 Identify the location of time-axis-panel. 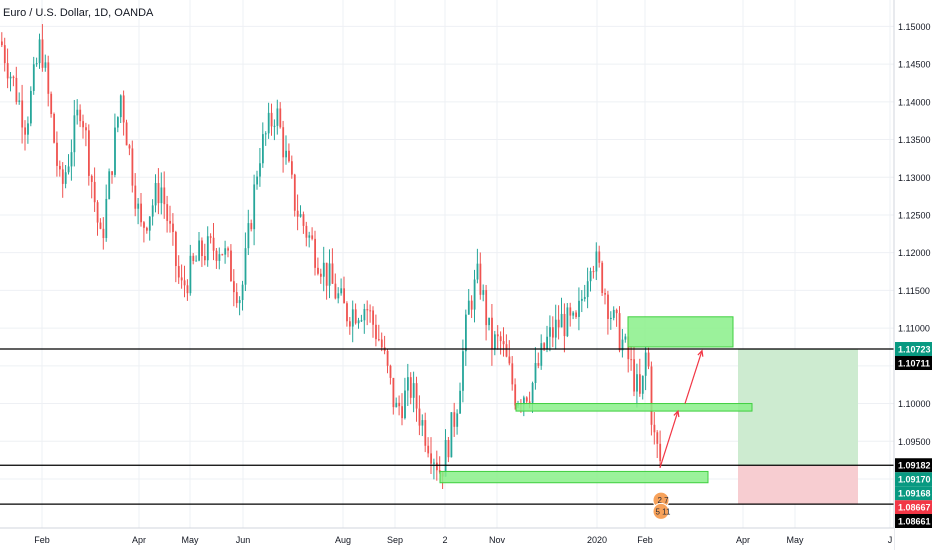
(447, 539).